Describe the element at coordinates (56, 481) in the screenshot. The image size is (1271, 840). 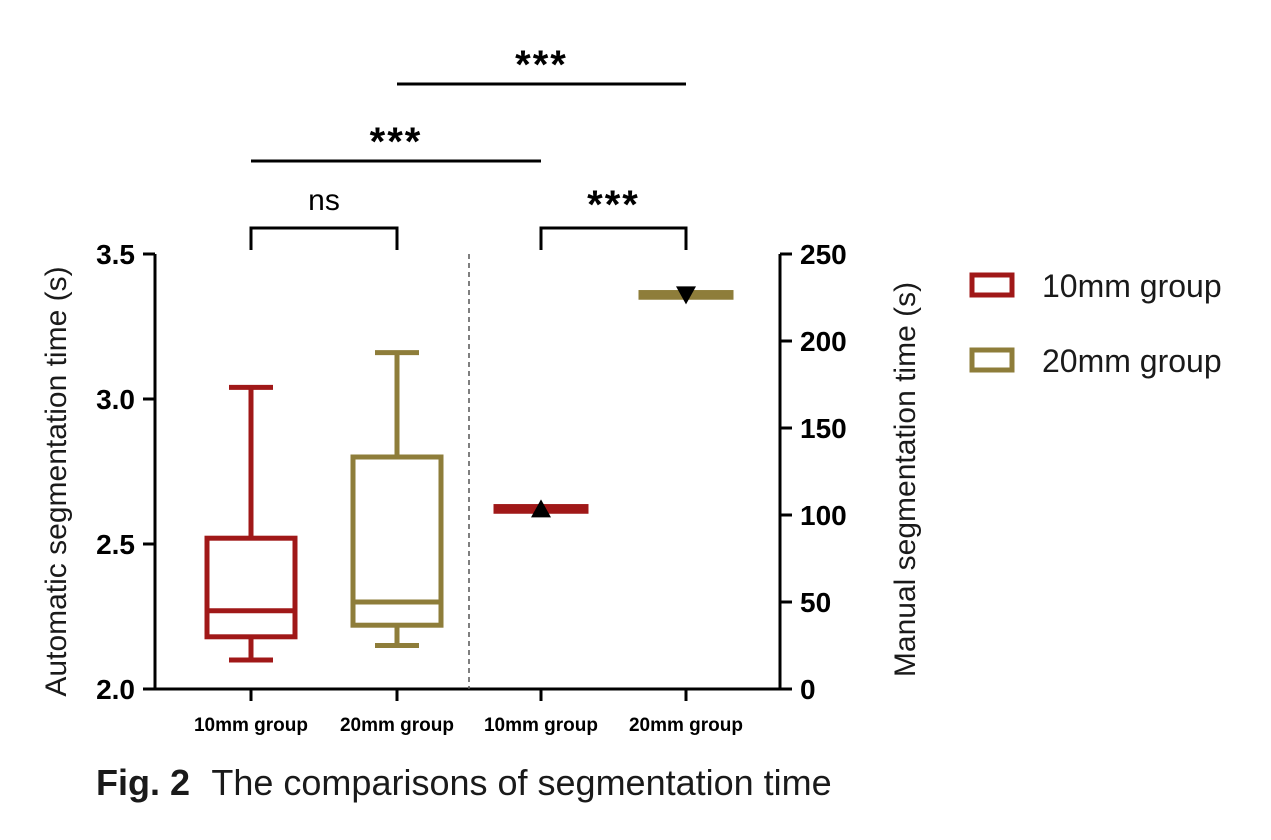
I see `left-axis-title: Automatic segmentation time (s)` at that location.